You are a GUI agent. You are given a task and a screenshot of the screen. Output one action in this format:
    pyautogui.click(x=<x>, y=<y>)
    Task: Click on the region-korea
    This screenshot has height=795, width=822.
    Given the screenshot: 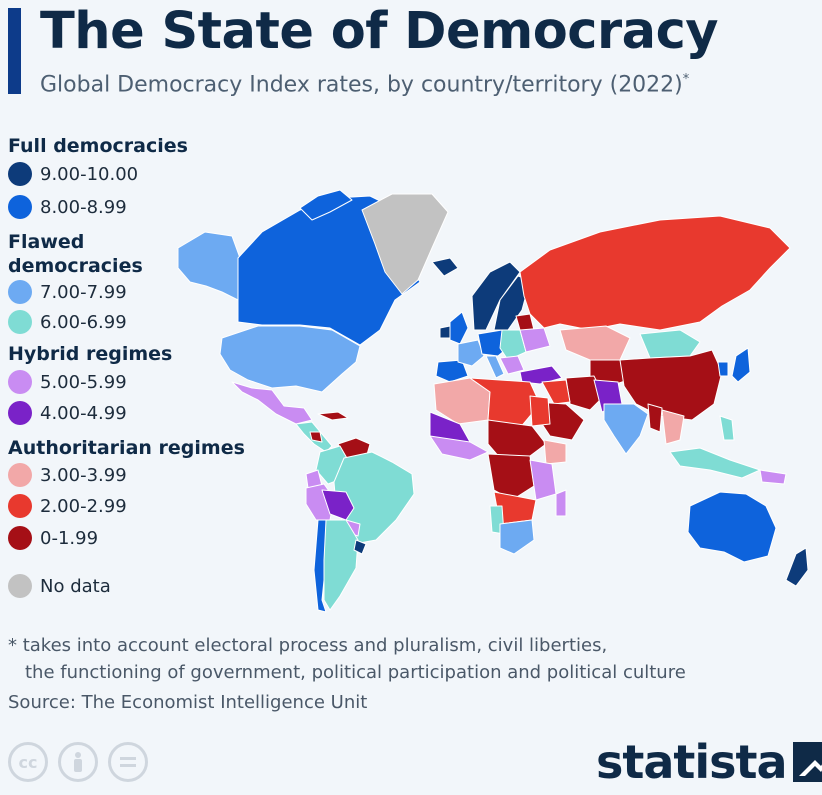 What is the action you would take?
    pyautogui.click(x=723, y=369)
    